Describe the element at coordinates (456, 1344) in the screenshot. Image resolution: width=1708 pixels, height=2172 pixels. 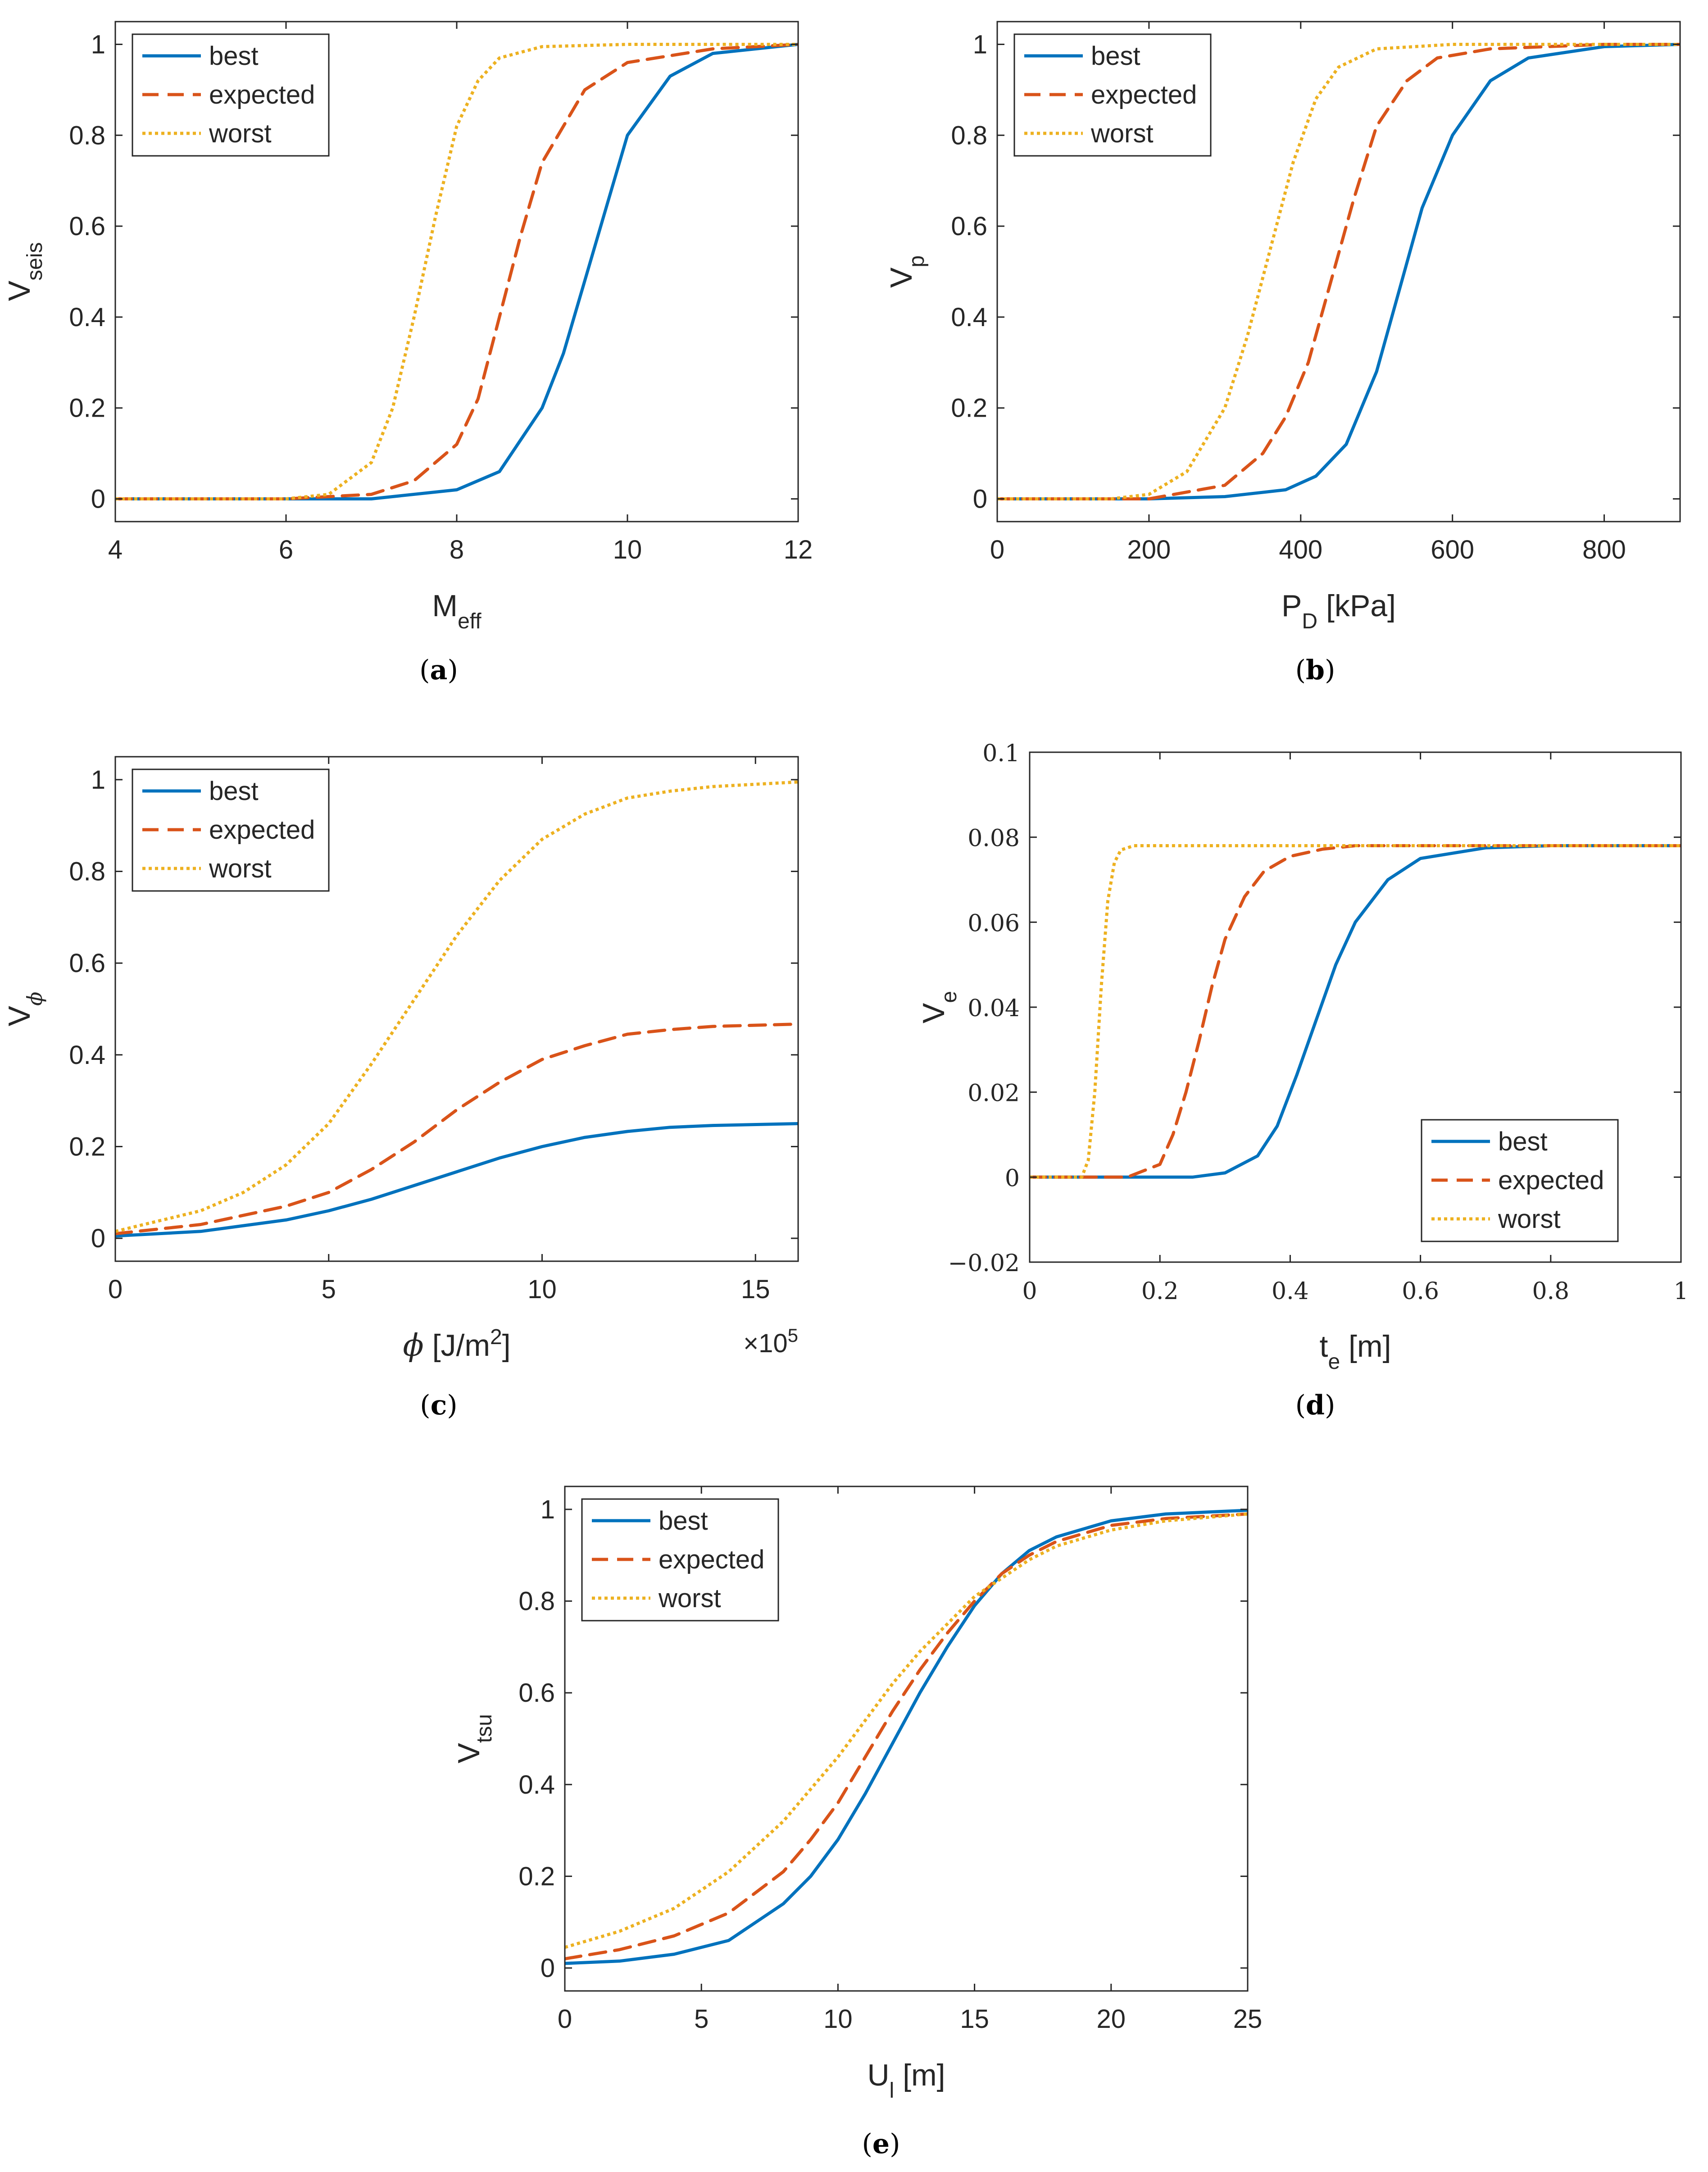
I see `x-axis-label: ϕ [J/m2]` at that location.